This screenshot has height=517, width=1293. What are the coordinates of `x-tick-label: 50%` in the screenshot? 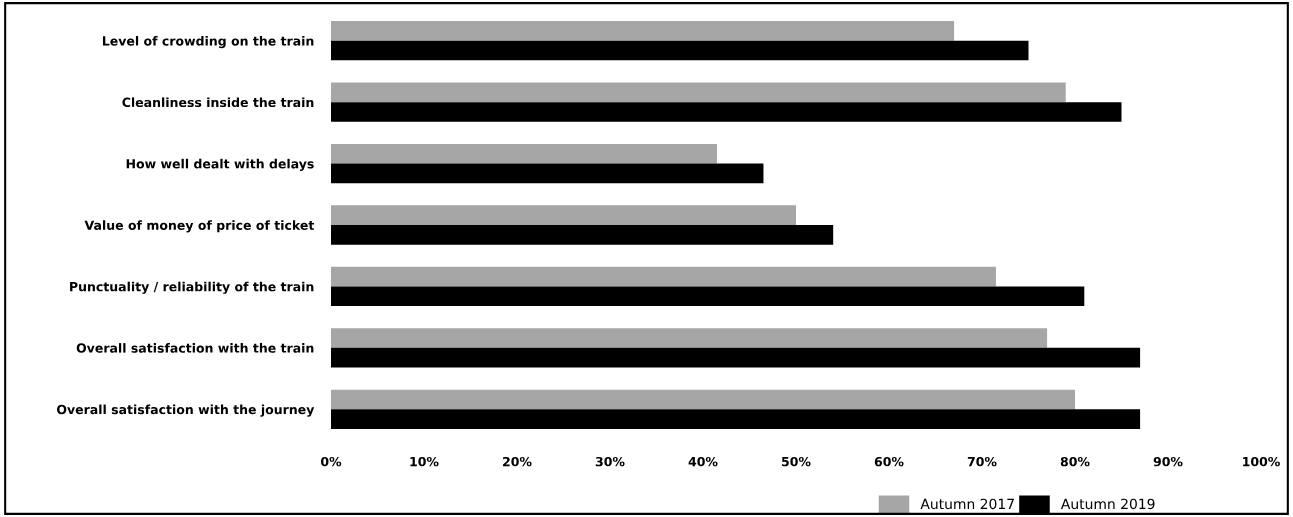 It's located at (796, 461).